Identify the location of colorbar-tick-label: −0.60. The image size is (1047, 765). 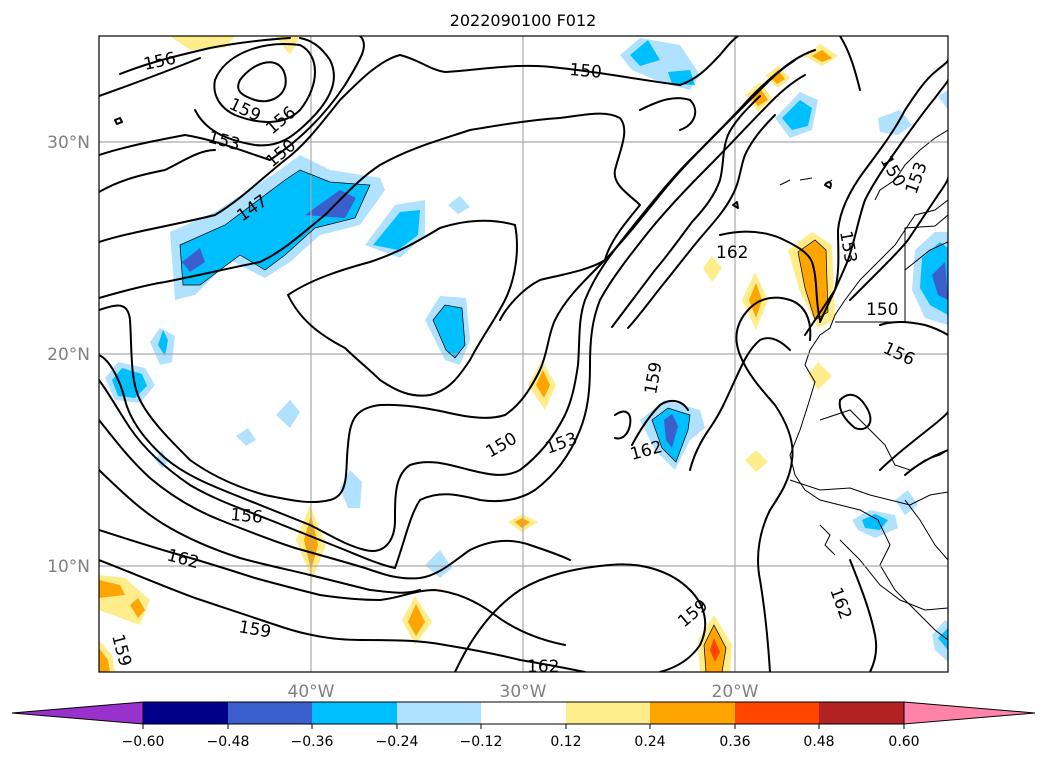
(143, 742).